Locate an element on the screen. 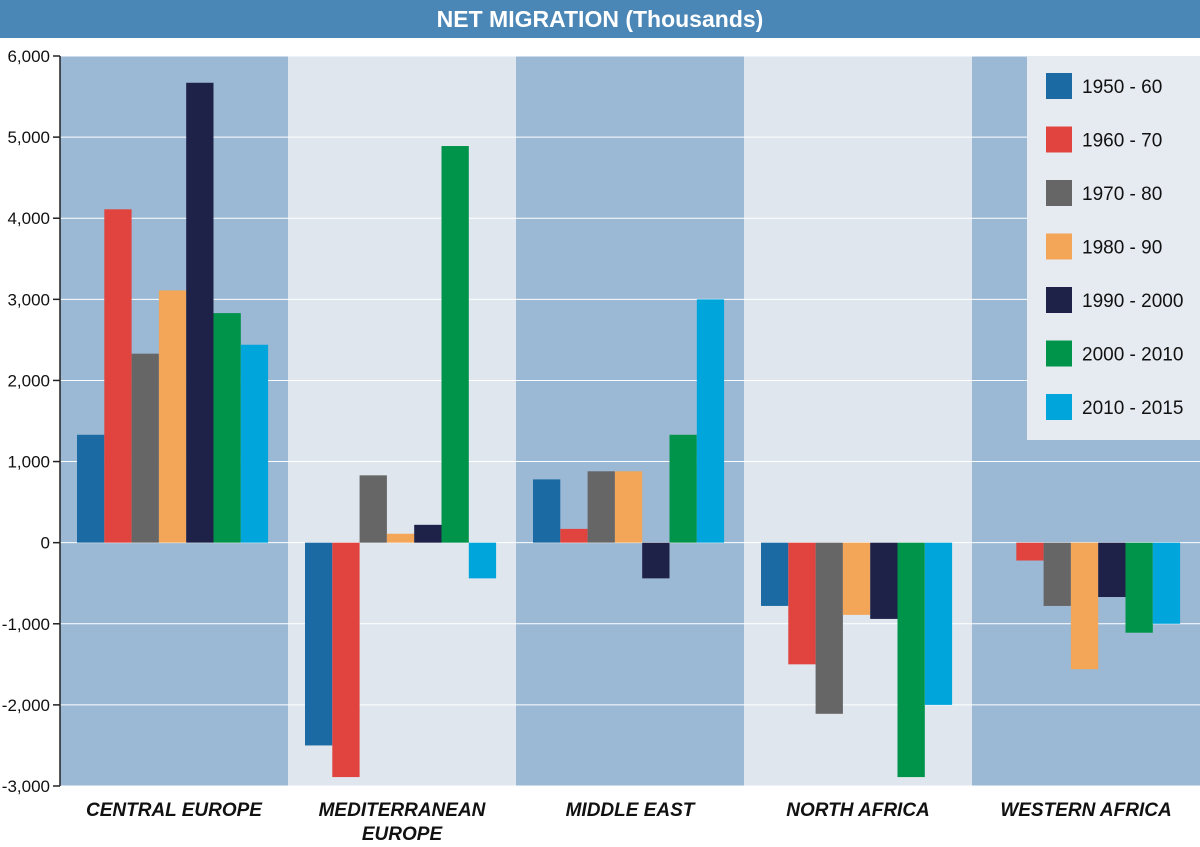  category-label: NORTH AFRICA is located at coordinates (858, 810).